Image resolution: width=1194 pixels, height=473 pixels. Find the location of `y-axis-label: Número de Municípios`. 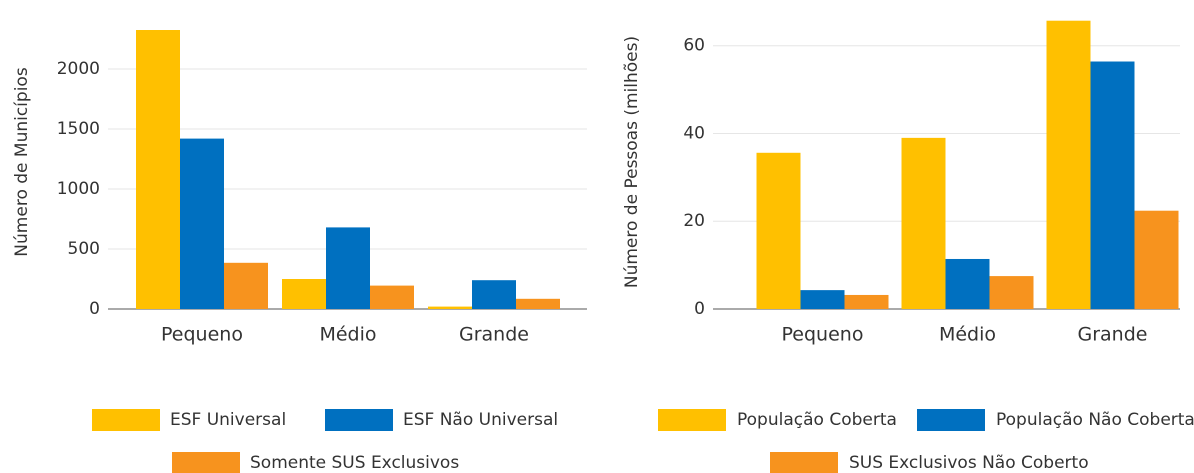

y-axis-label: Número de Municípios is located at coordinates (22, 162).